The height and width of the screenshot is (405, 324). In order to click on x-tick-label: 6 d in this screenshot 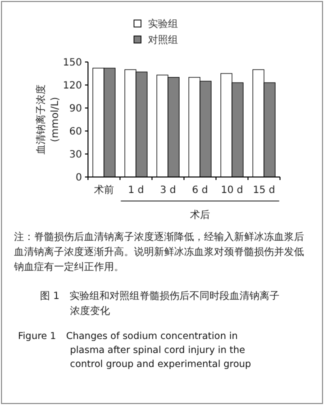, I will do `click(200, 190)`.